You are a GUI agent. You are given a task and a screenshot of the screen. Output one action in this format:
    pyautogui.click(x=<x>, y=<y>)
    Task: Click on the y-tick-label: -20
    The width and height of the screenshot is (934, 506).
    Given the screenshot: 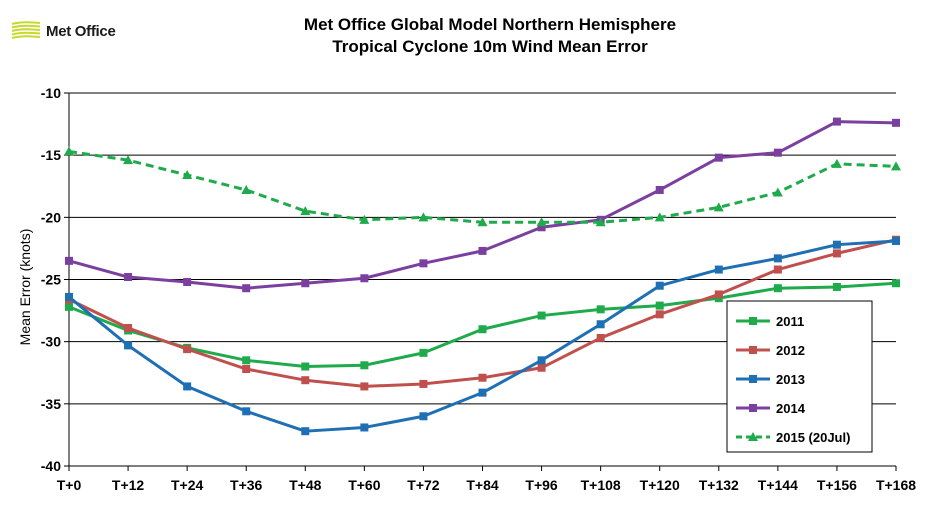 What is the action you would take?
    pyautogui.click(x=51, y=217)
    